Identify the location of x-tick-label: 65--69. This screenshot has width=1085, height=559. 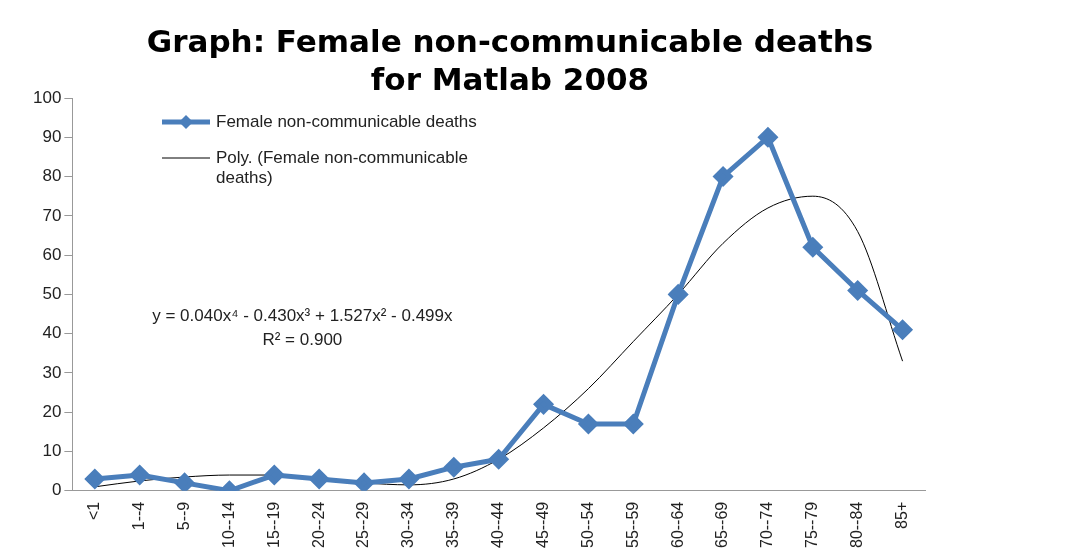
(722, 524).